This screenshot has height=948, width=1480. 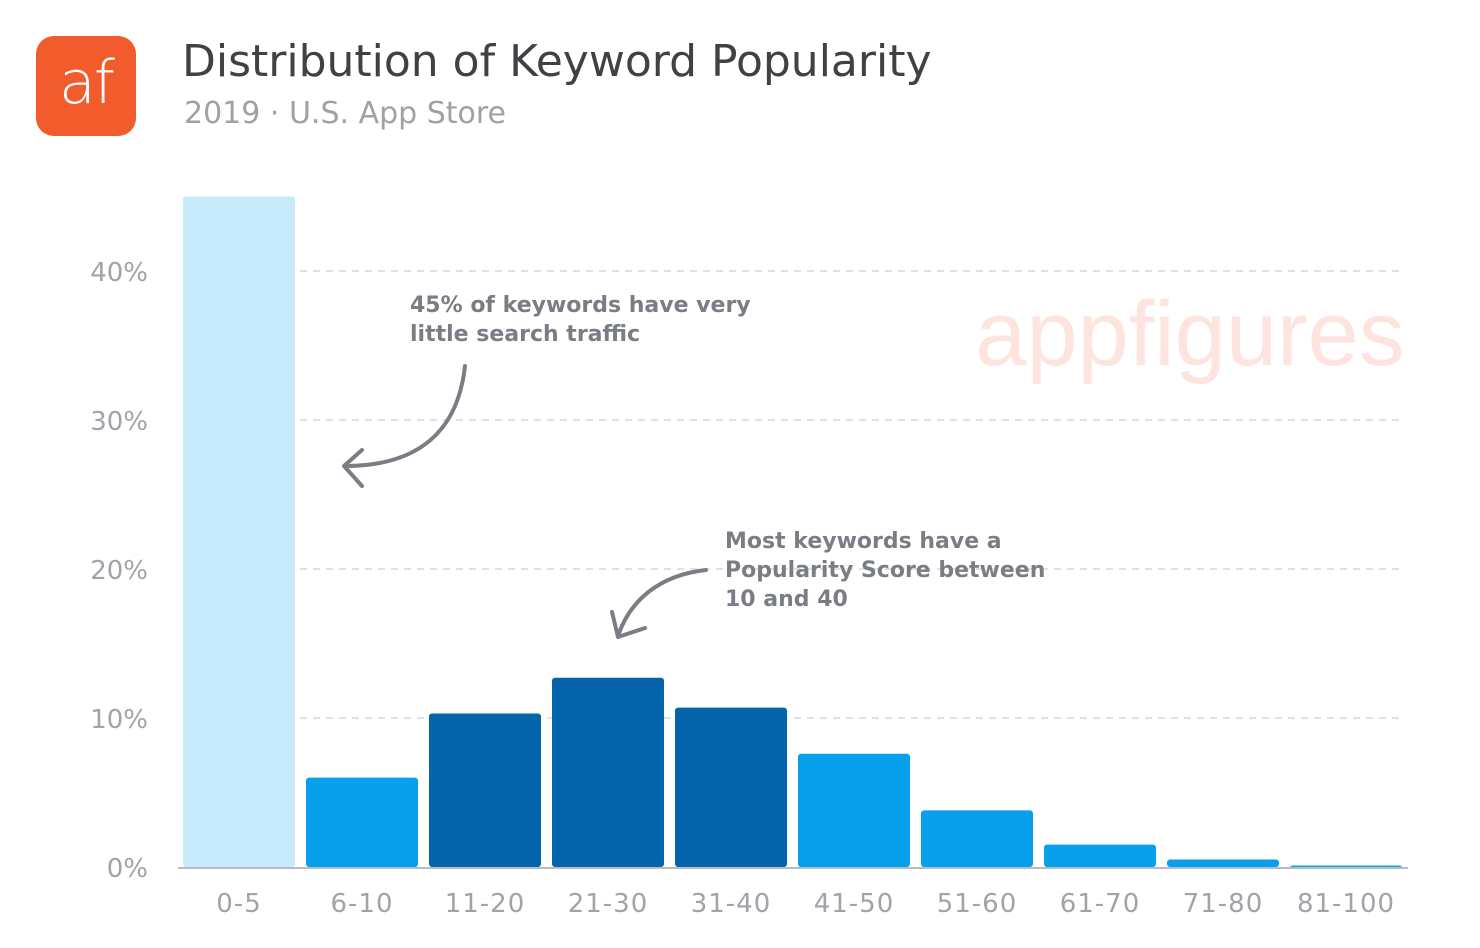 What do you see at coordinates (119, 720) in the screenshot?
I see `y-tick-label: 10%` at bounding box center [119, 720].